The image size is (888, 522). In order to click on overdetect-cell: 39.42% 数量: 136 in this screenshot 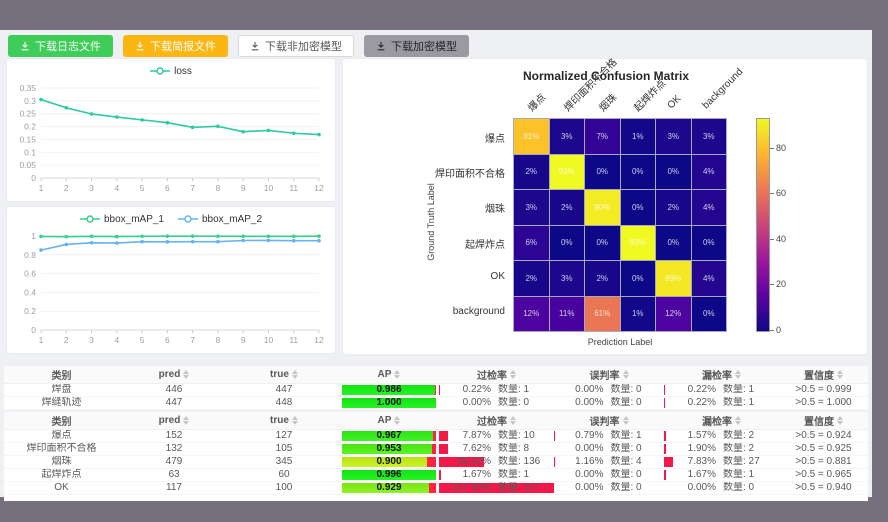, I will do `click(496, 462)`.